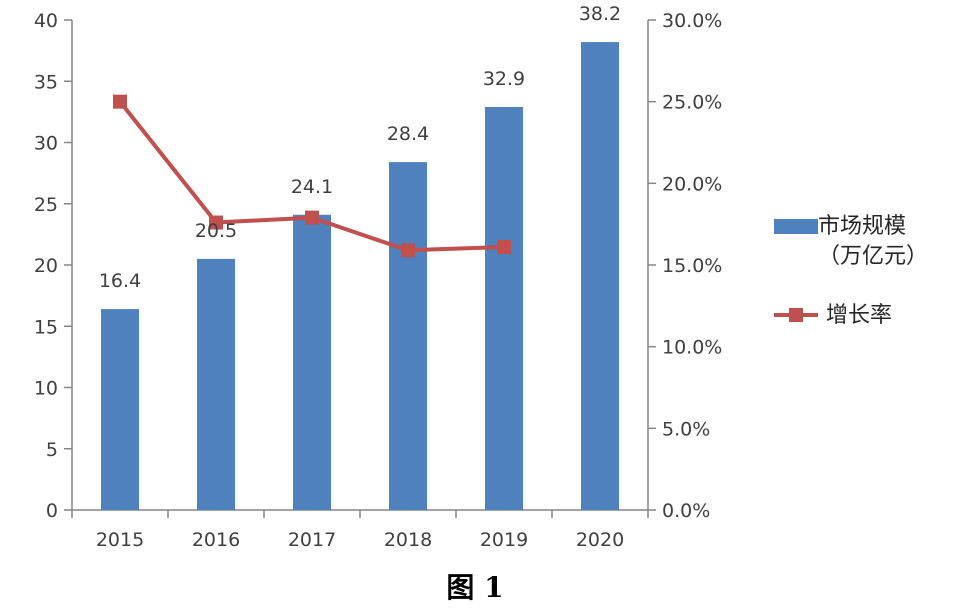 The width and height of the screenshot is (980, 609). Describe the element at coordinates (692, 184) in the screenshot. I see `y-right-tick-label: 20.0%` at that location.